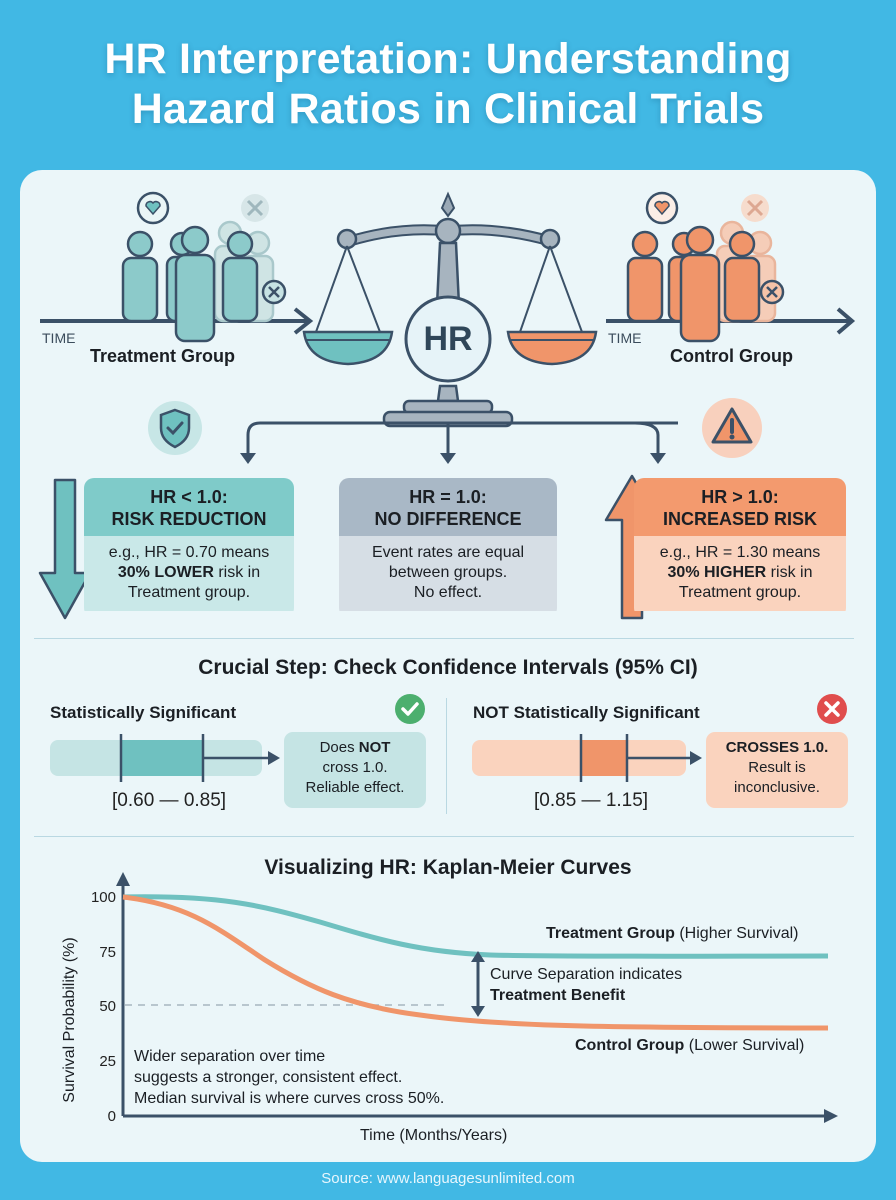 Image resolution: width=896 pixels, height=1200 pixels. What do you see at coordinates (165, 758) in the screenshot?
I see `significant-ci-bar` at bounding box center [165, 758].